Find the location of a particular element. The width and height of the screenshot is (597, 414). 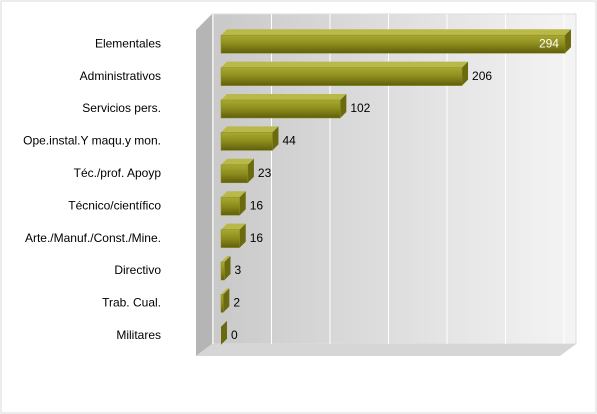

value-label: 294 is located at coordinates (549, 43).